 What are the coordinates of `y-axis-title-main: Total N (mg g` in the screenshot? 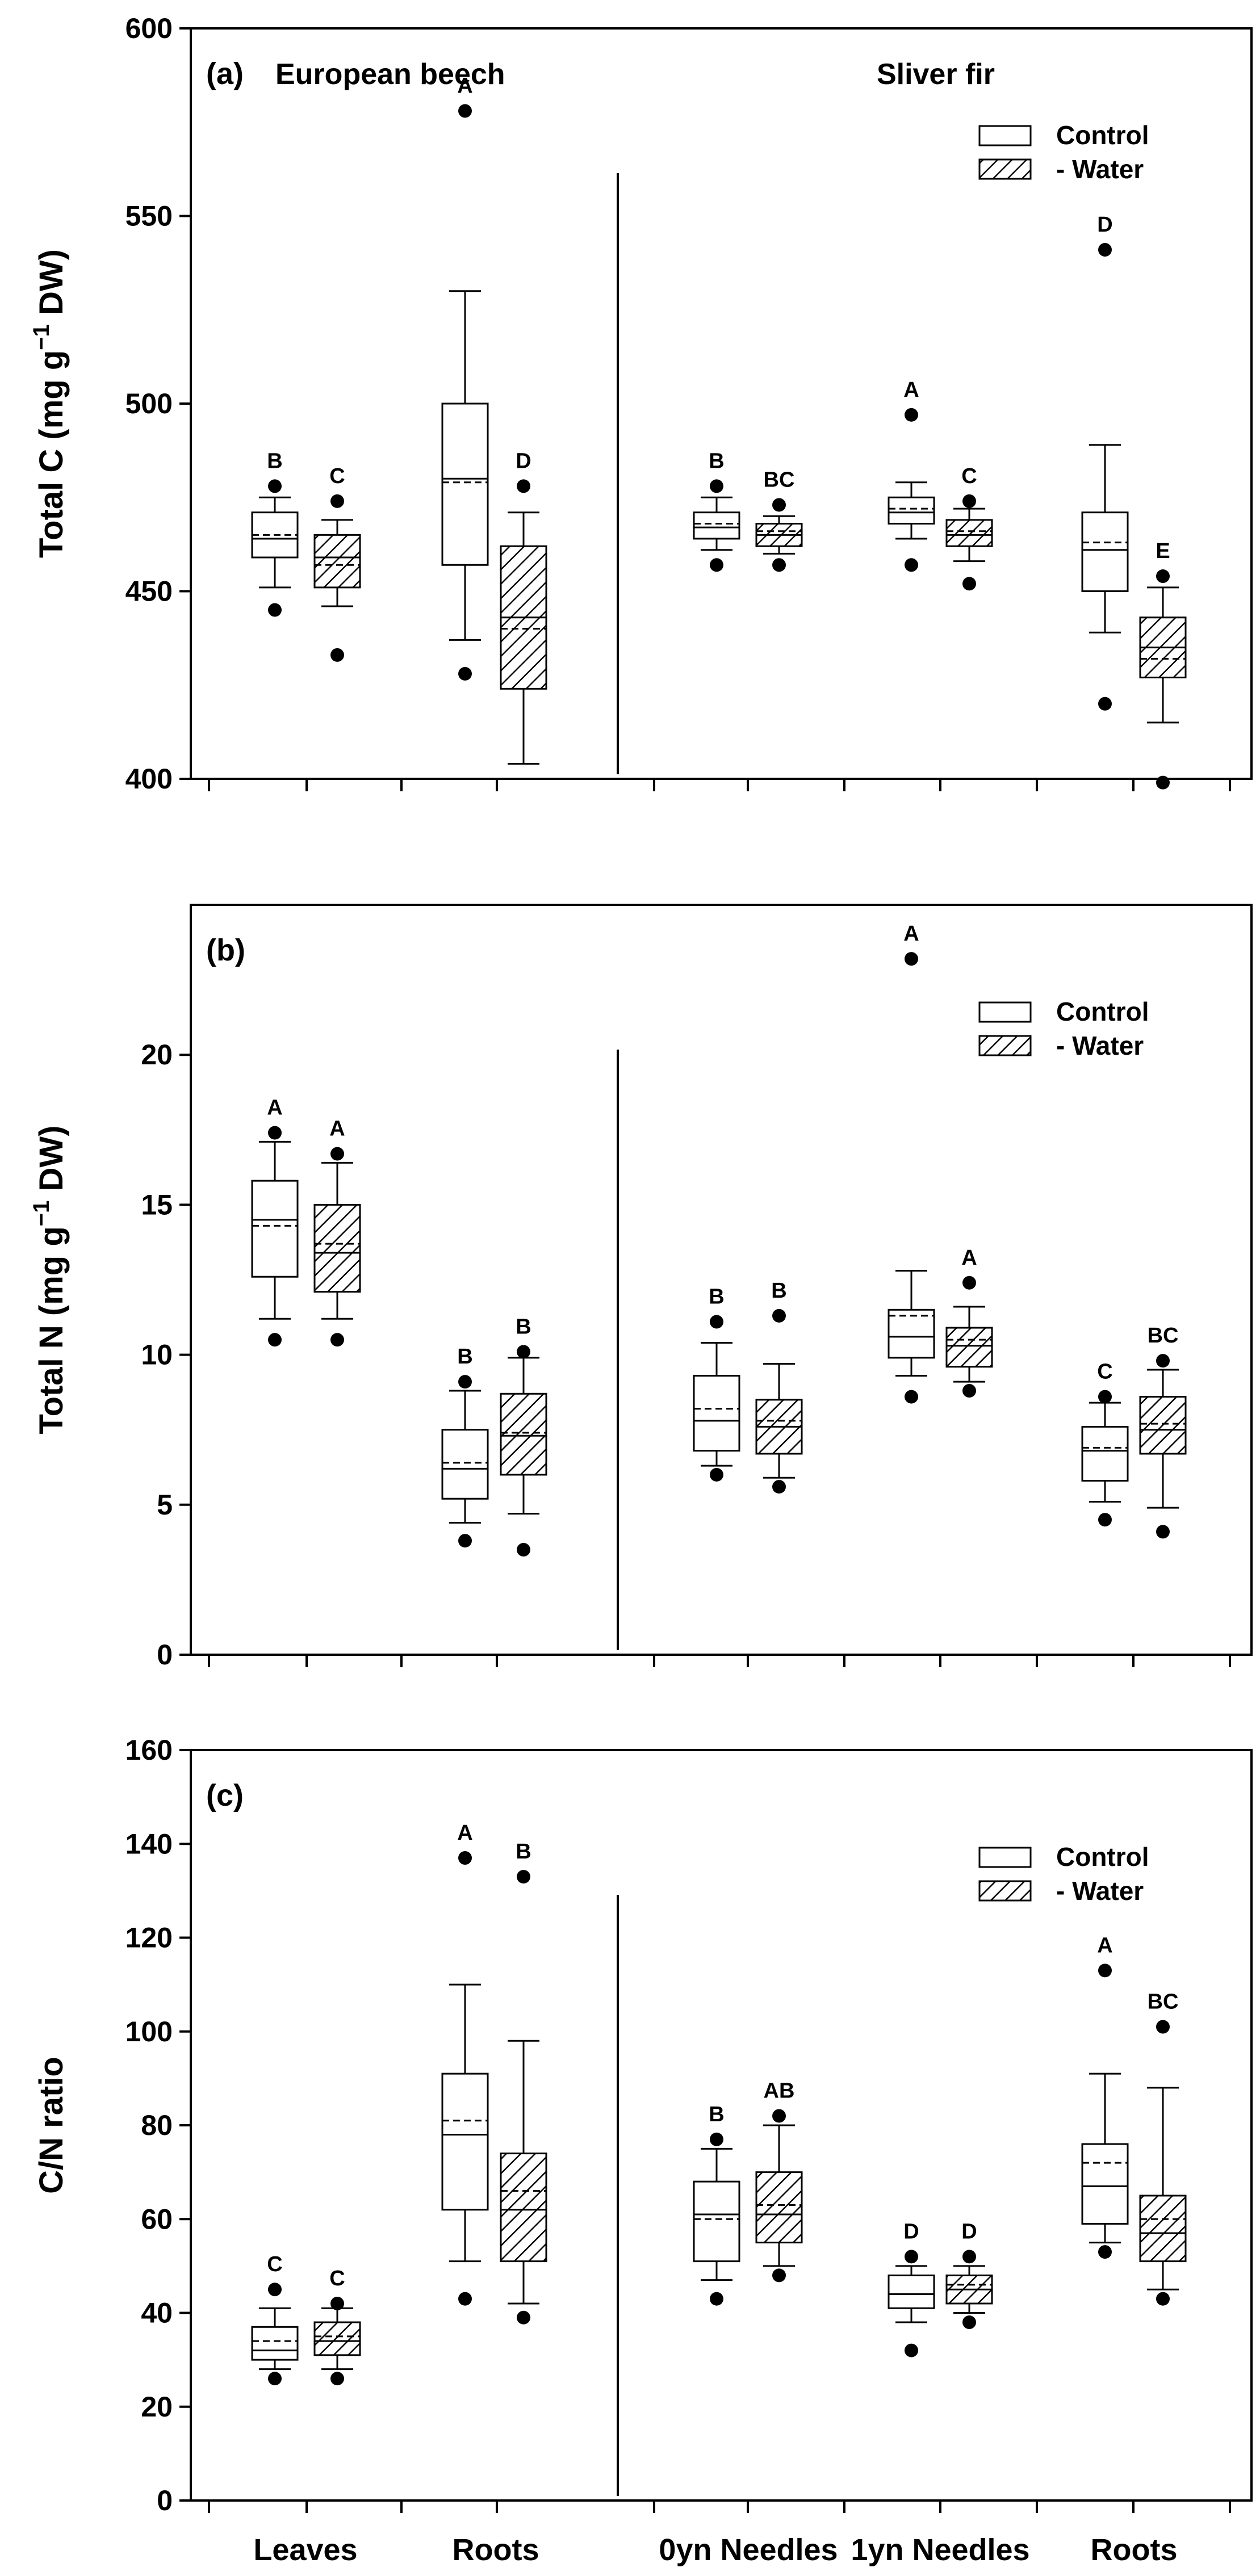 It's located at (51, 1330).